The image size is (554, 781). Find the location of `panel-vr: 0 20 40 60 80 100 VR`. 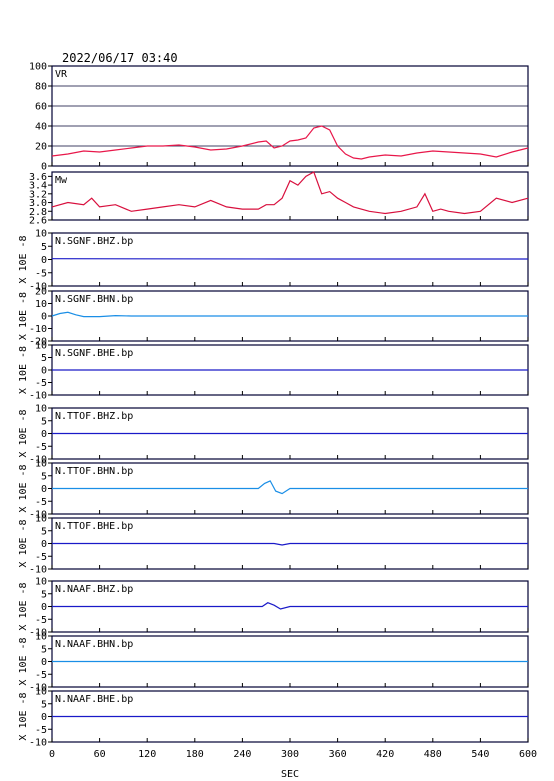

panel-vr: 0 20 40 60 80 100 VR is located at coordinates (279, 117).